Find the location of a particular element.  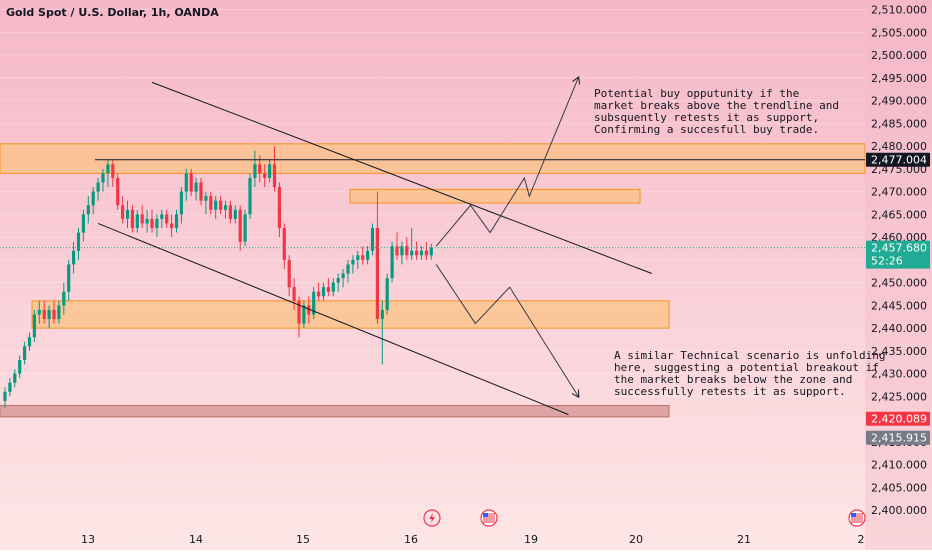

lightning-icon is located at coordinates (432, 518).